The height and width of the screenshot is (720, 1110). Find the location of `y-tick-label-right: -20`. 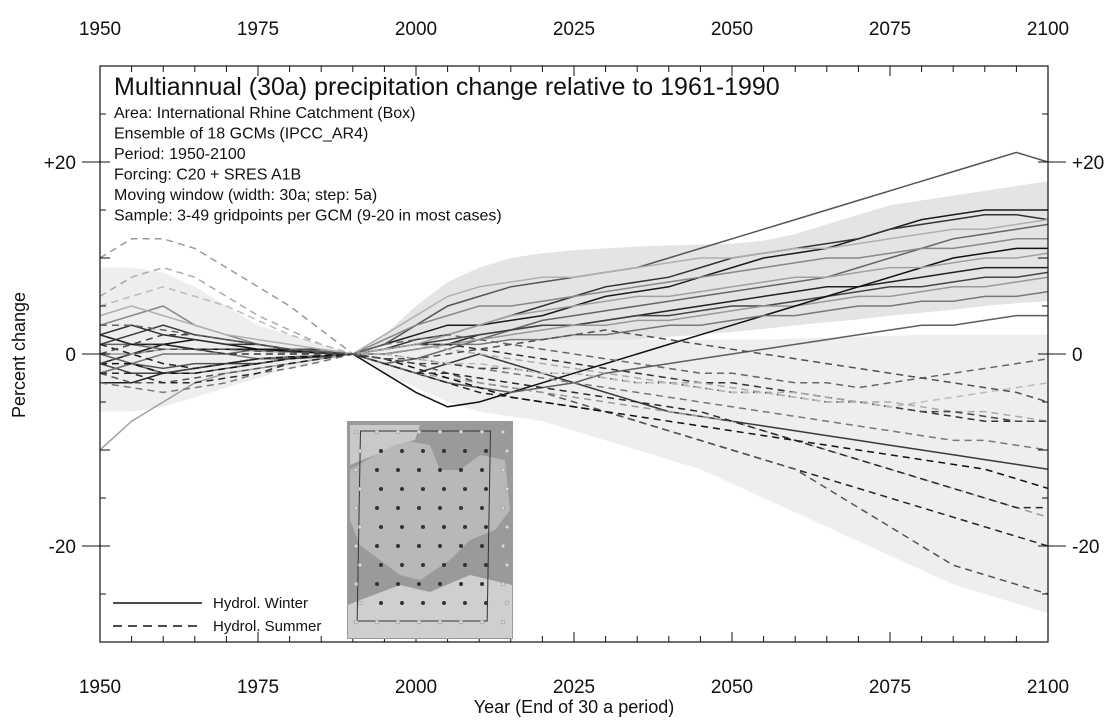

y-tick-label-right: -20 is located at coordinates (1085, 547).